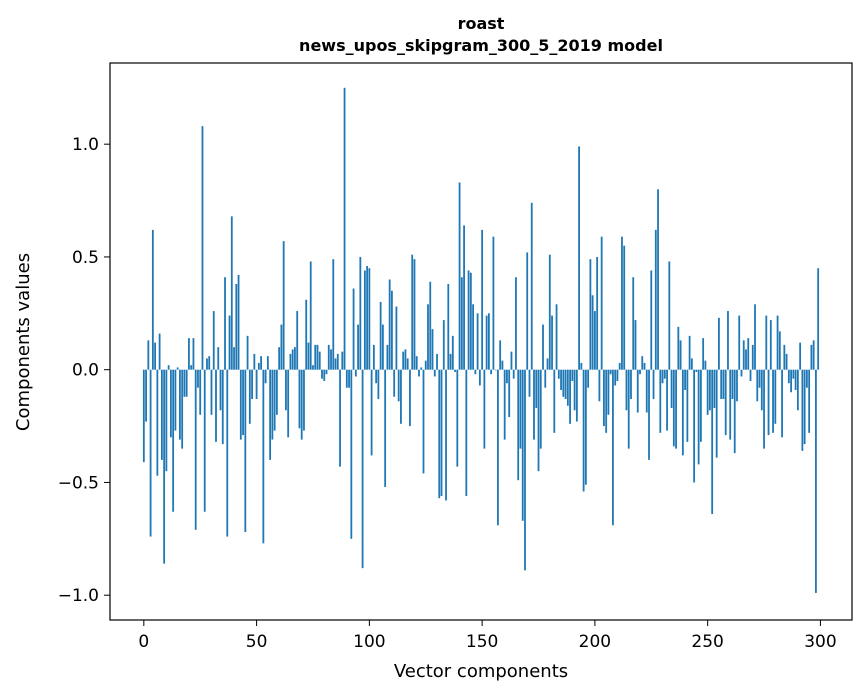 Image resolution: width=867 pixels, height=696 pixels. I want to click on y-tick-label: −0.5, so click(78, 483).